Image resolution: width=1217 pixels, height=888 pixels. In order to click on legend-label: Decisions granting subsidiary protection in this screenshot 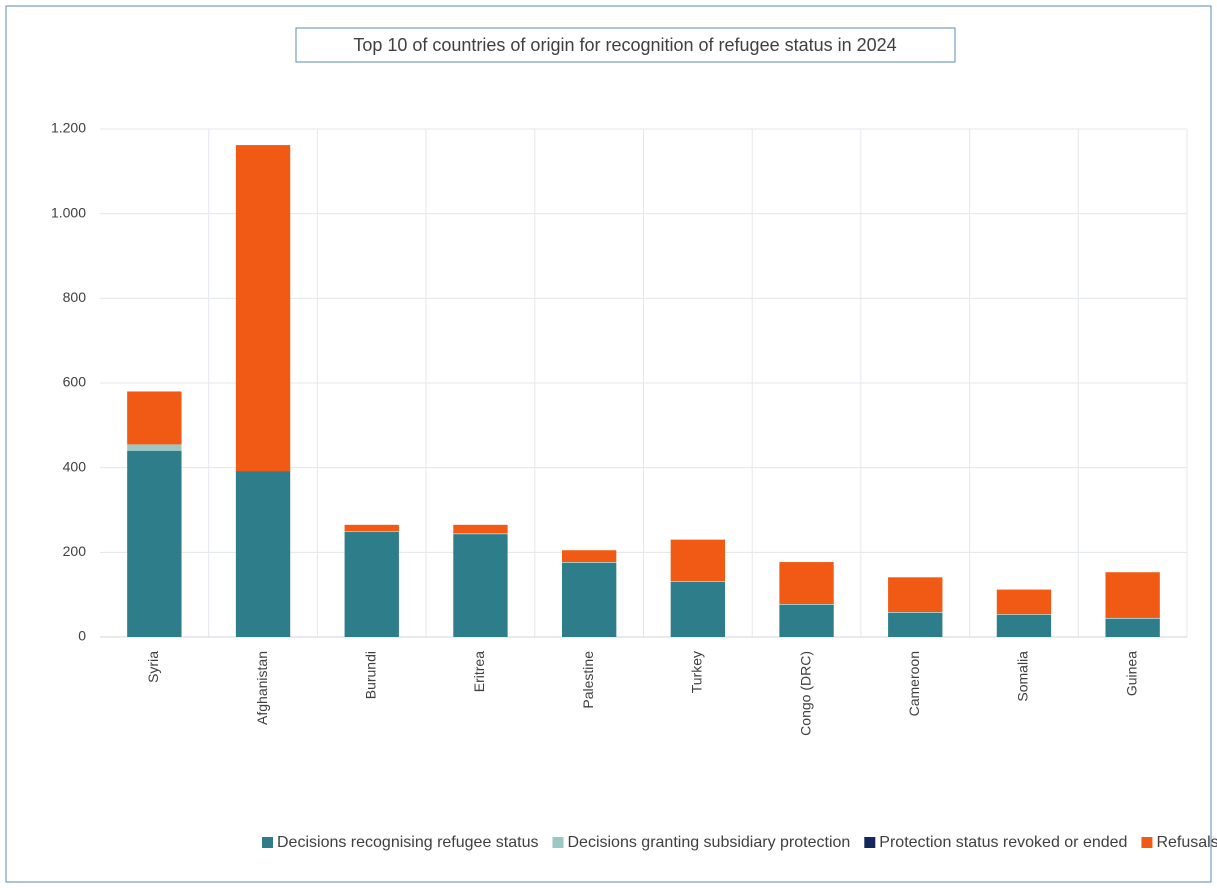, I will do `click(708, 842)`.